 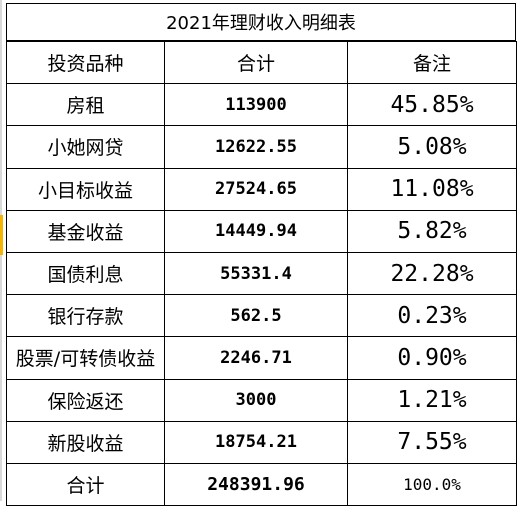 I want to click on cell-name: 保险返还, so click(x=85, y=400).